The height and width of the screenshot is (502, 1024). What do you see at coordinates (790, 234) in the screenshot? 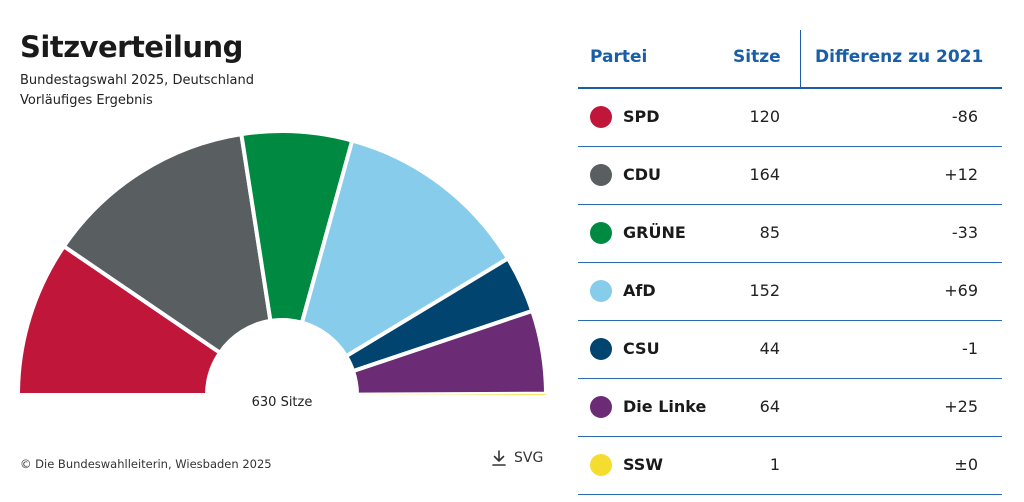
I see `table-row: GRÜNE 85 -33` at bounding box center [790, 234].